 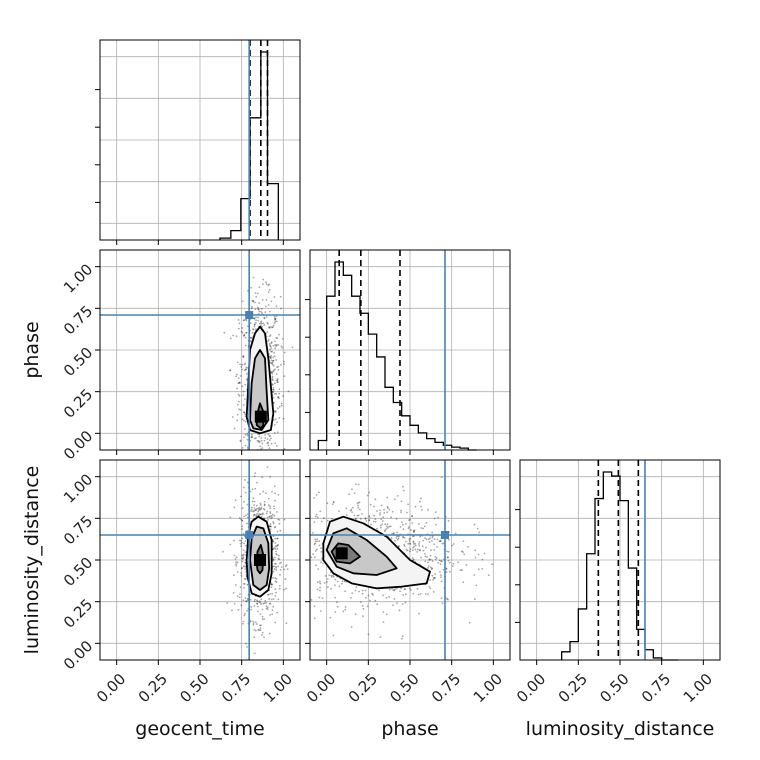 I want to click on x-tick-label: 1.00, so click(x=278, y=688).